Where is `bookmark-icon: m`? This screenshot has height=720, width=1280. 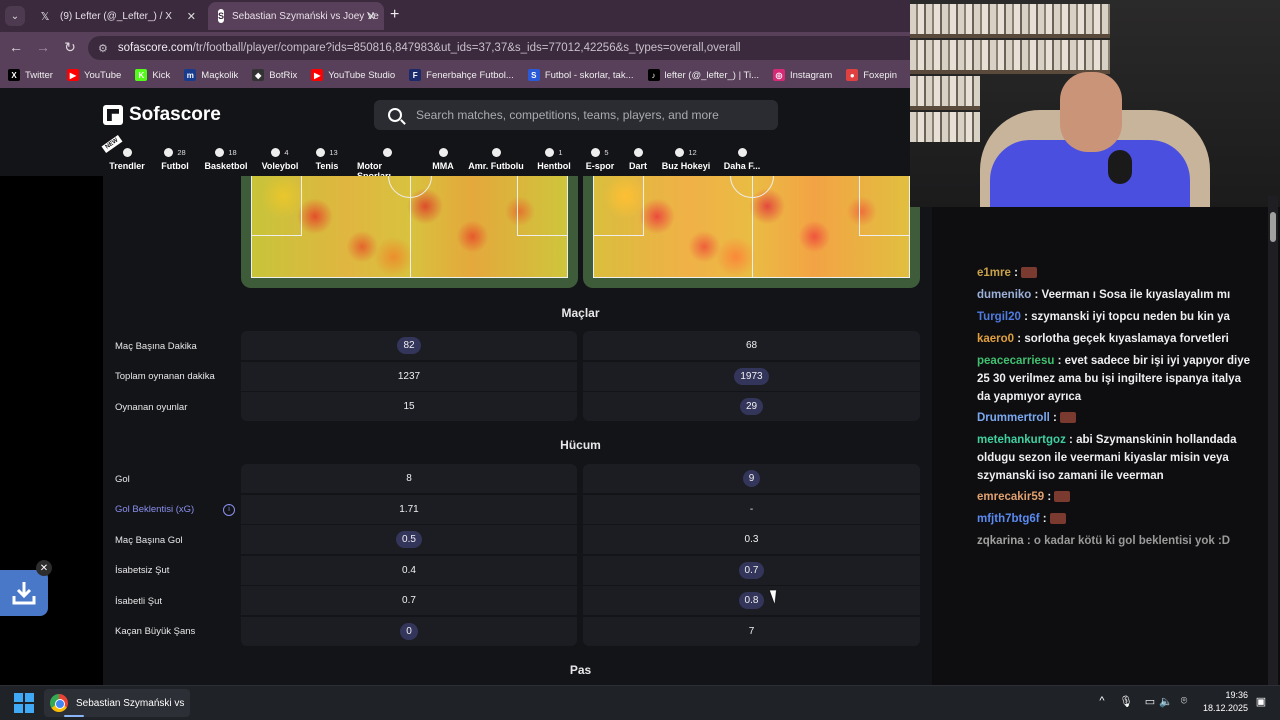
bookmark-icon: m is located at coordinates (190, 75).